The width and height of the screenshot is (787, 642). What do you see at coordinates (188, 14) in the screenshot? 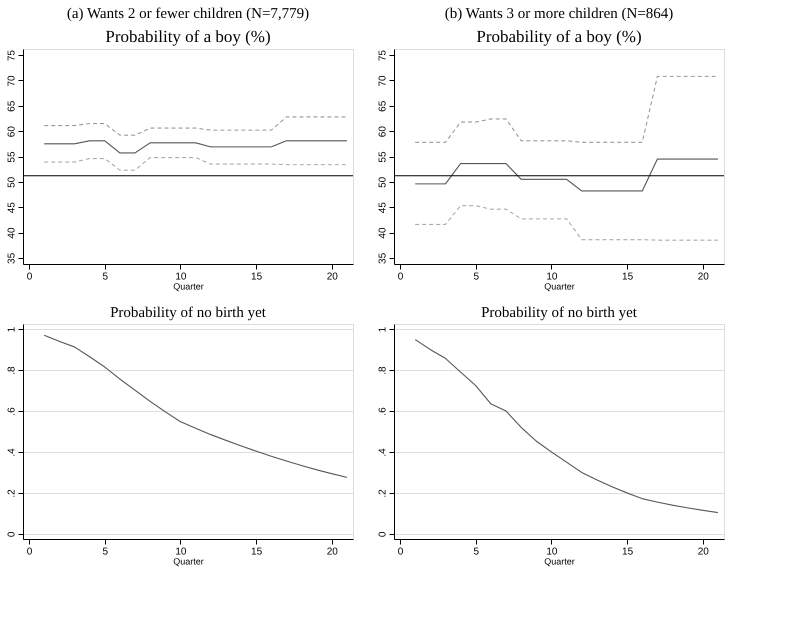
I see `chart-title: (a) Wants 2 or fewer children (N=7,779)` at bounding box center [188, 14].